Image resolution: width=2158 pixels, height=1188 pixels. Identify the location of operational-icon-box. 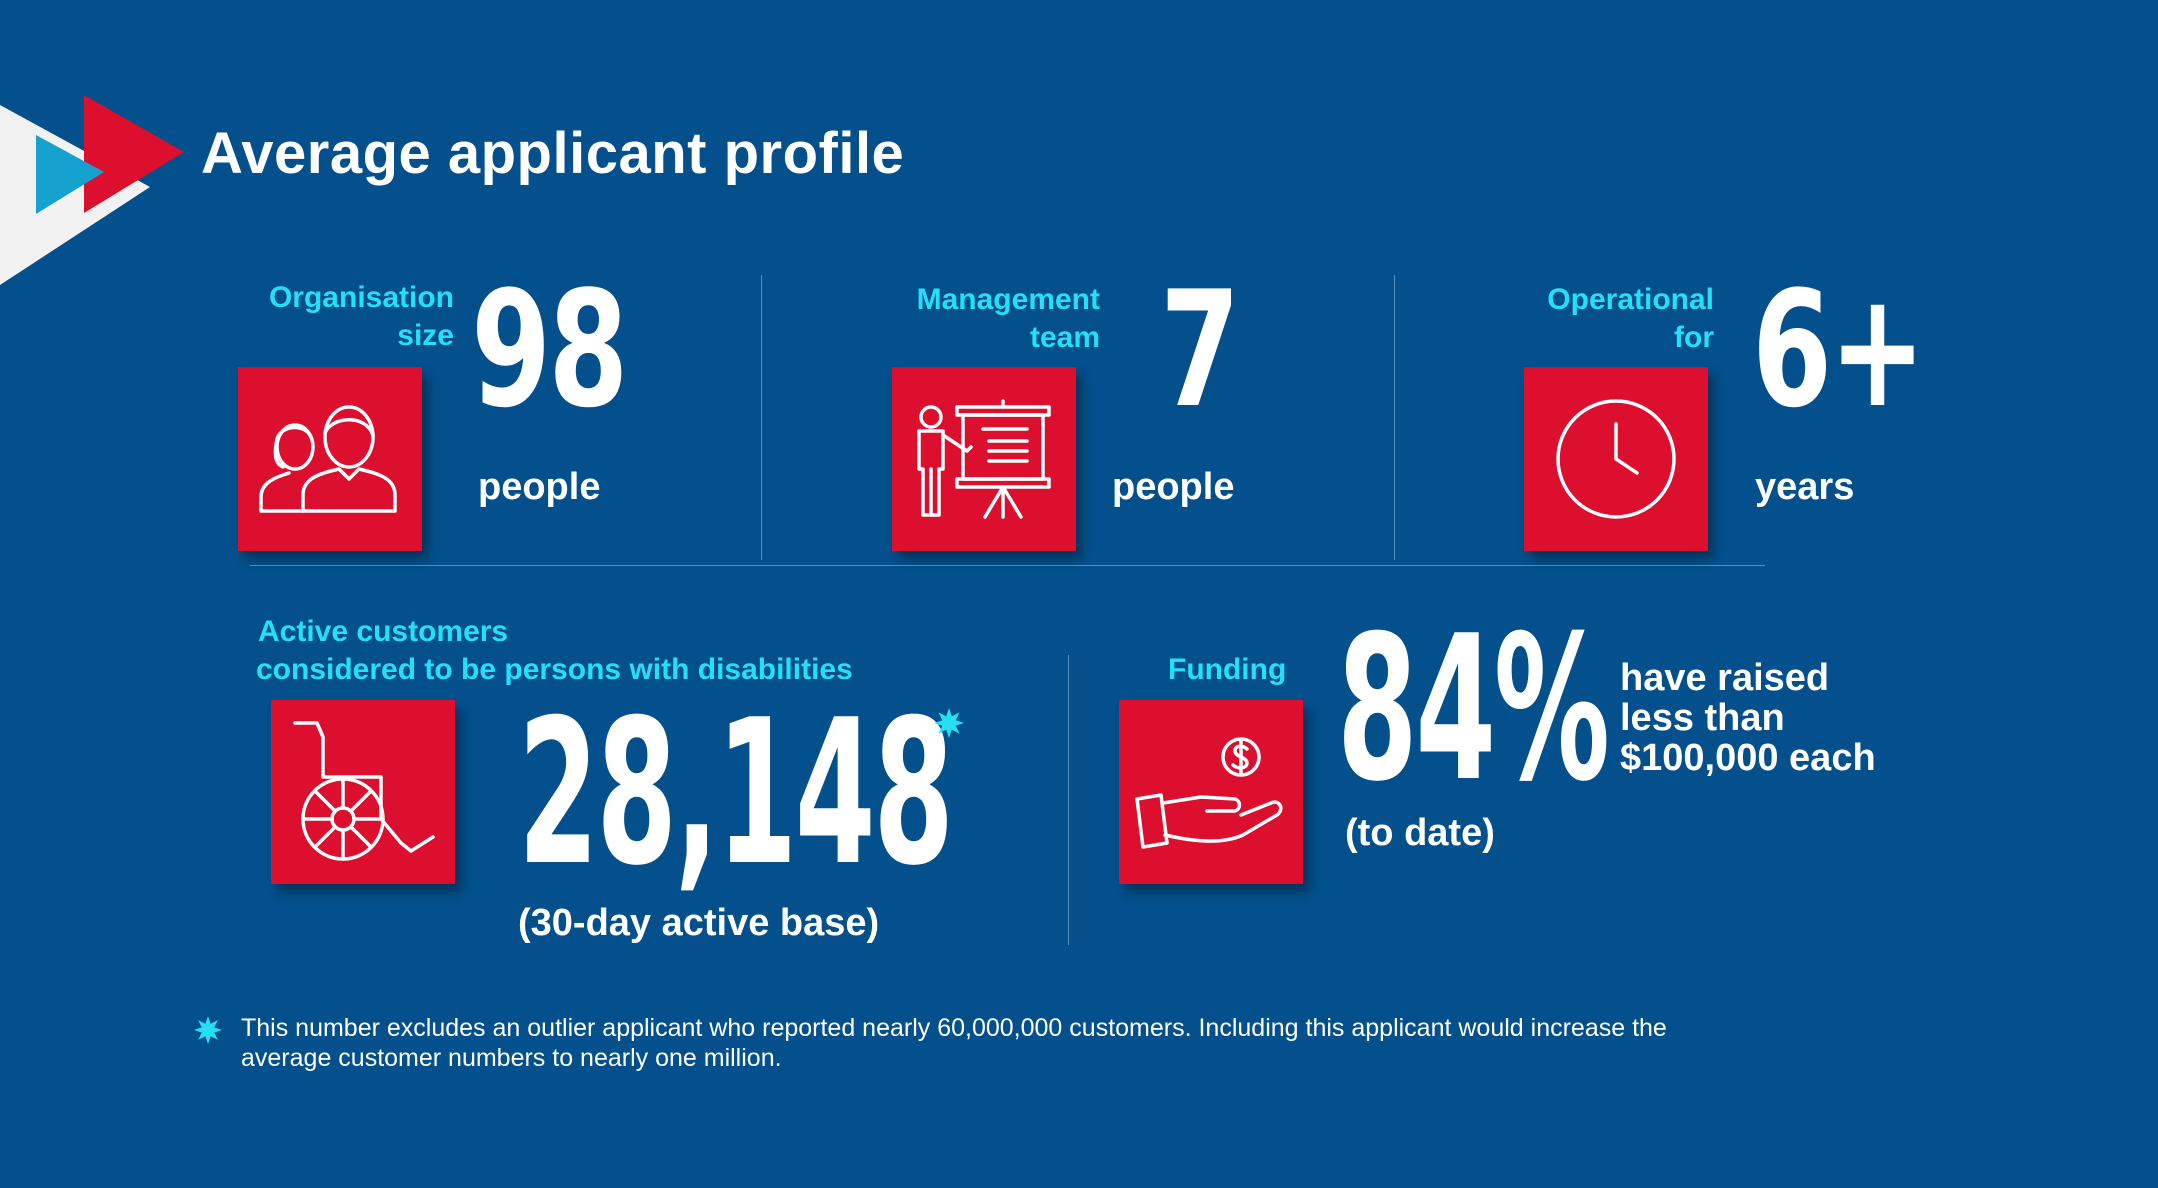
(1616, 459).